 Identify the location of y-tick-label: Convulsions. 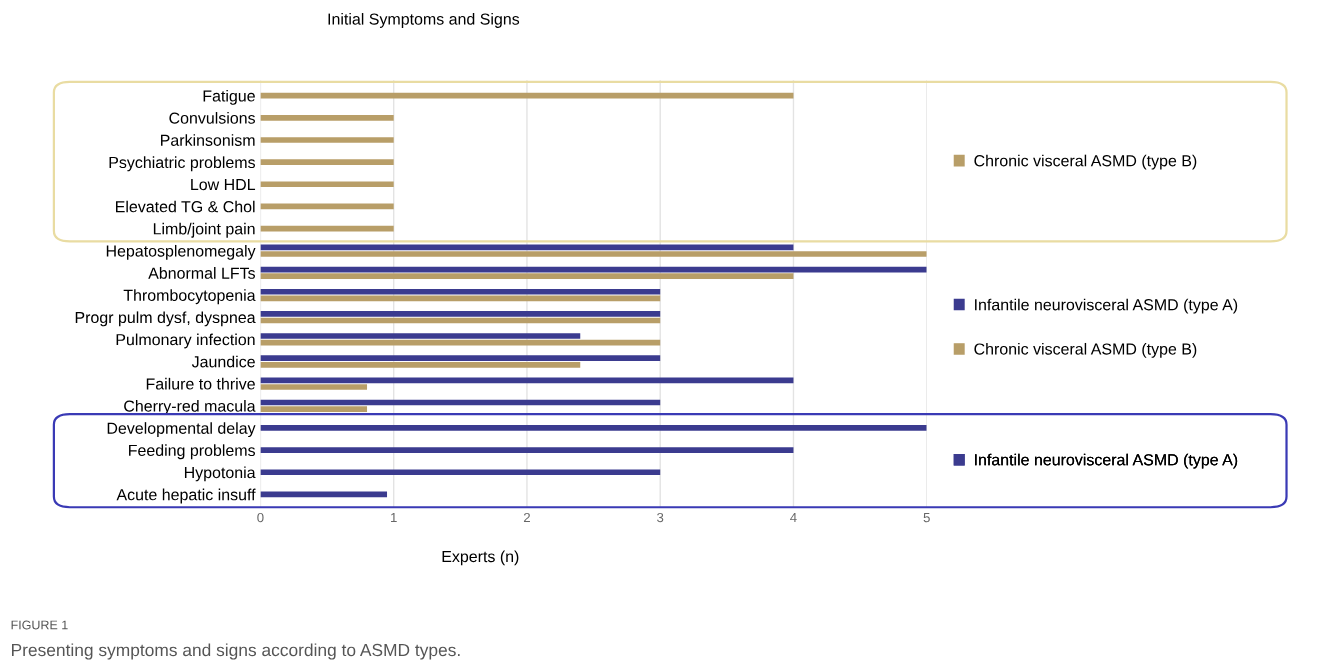
(212, 118).